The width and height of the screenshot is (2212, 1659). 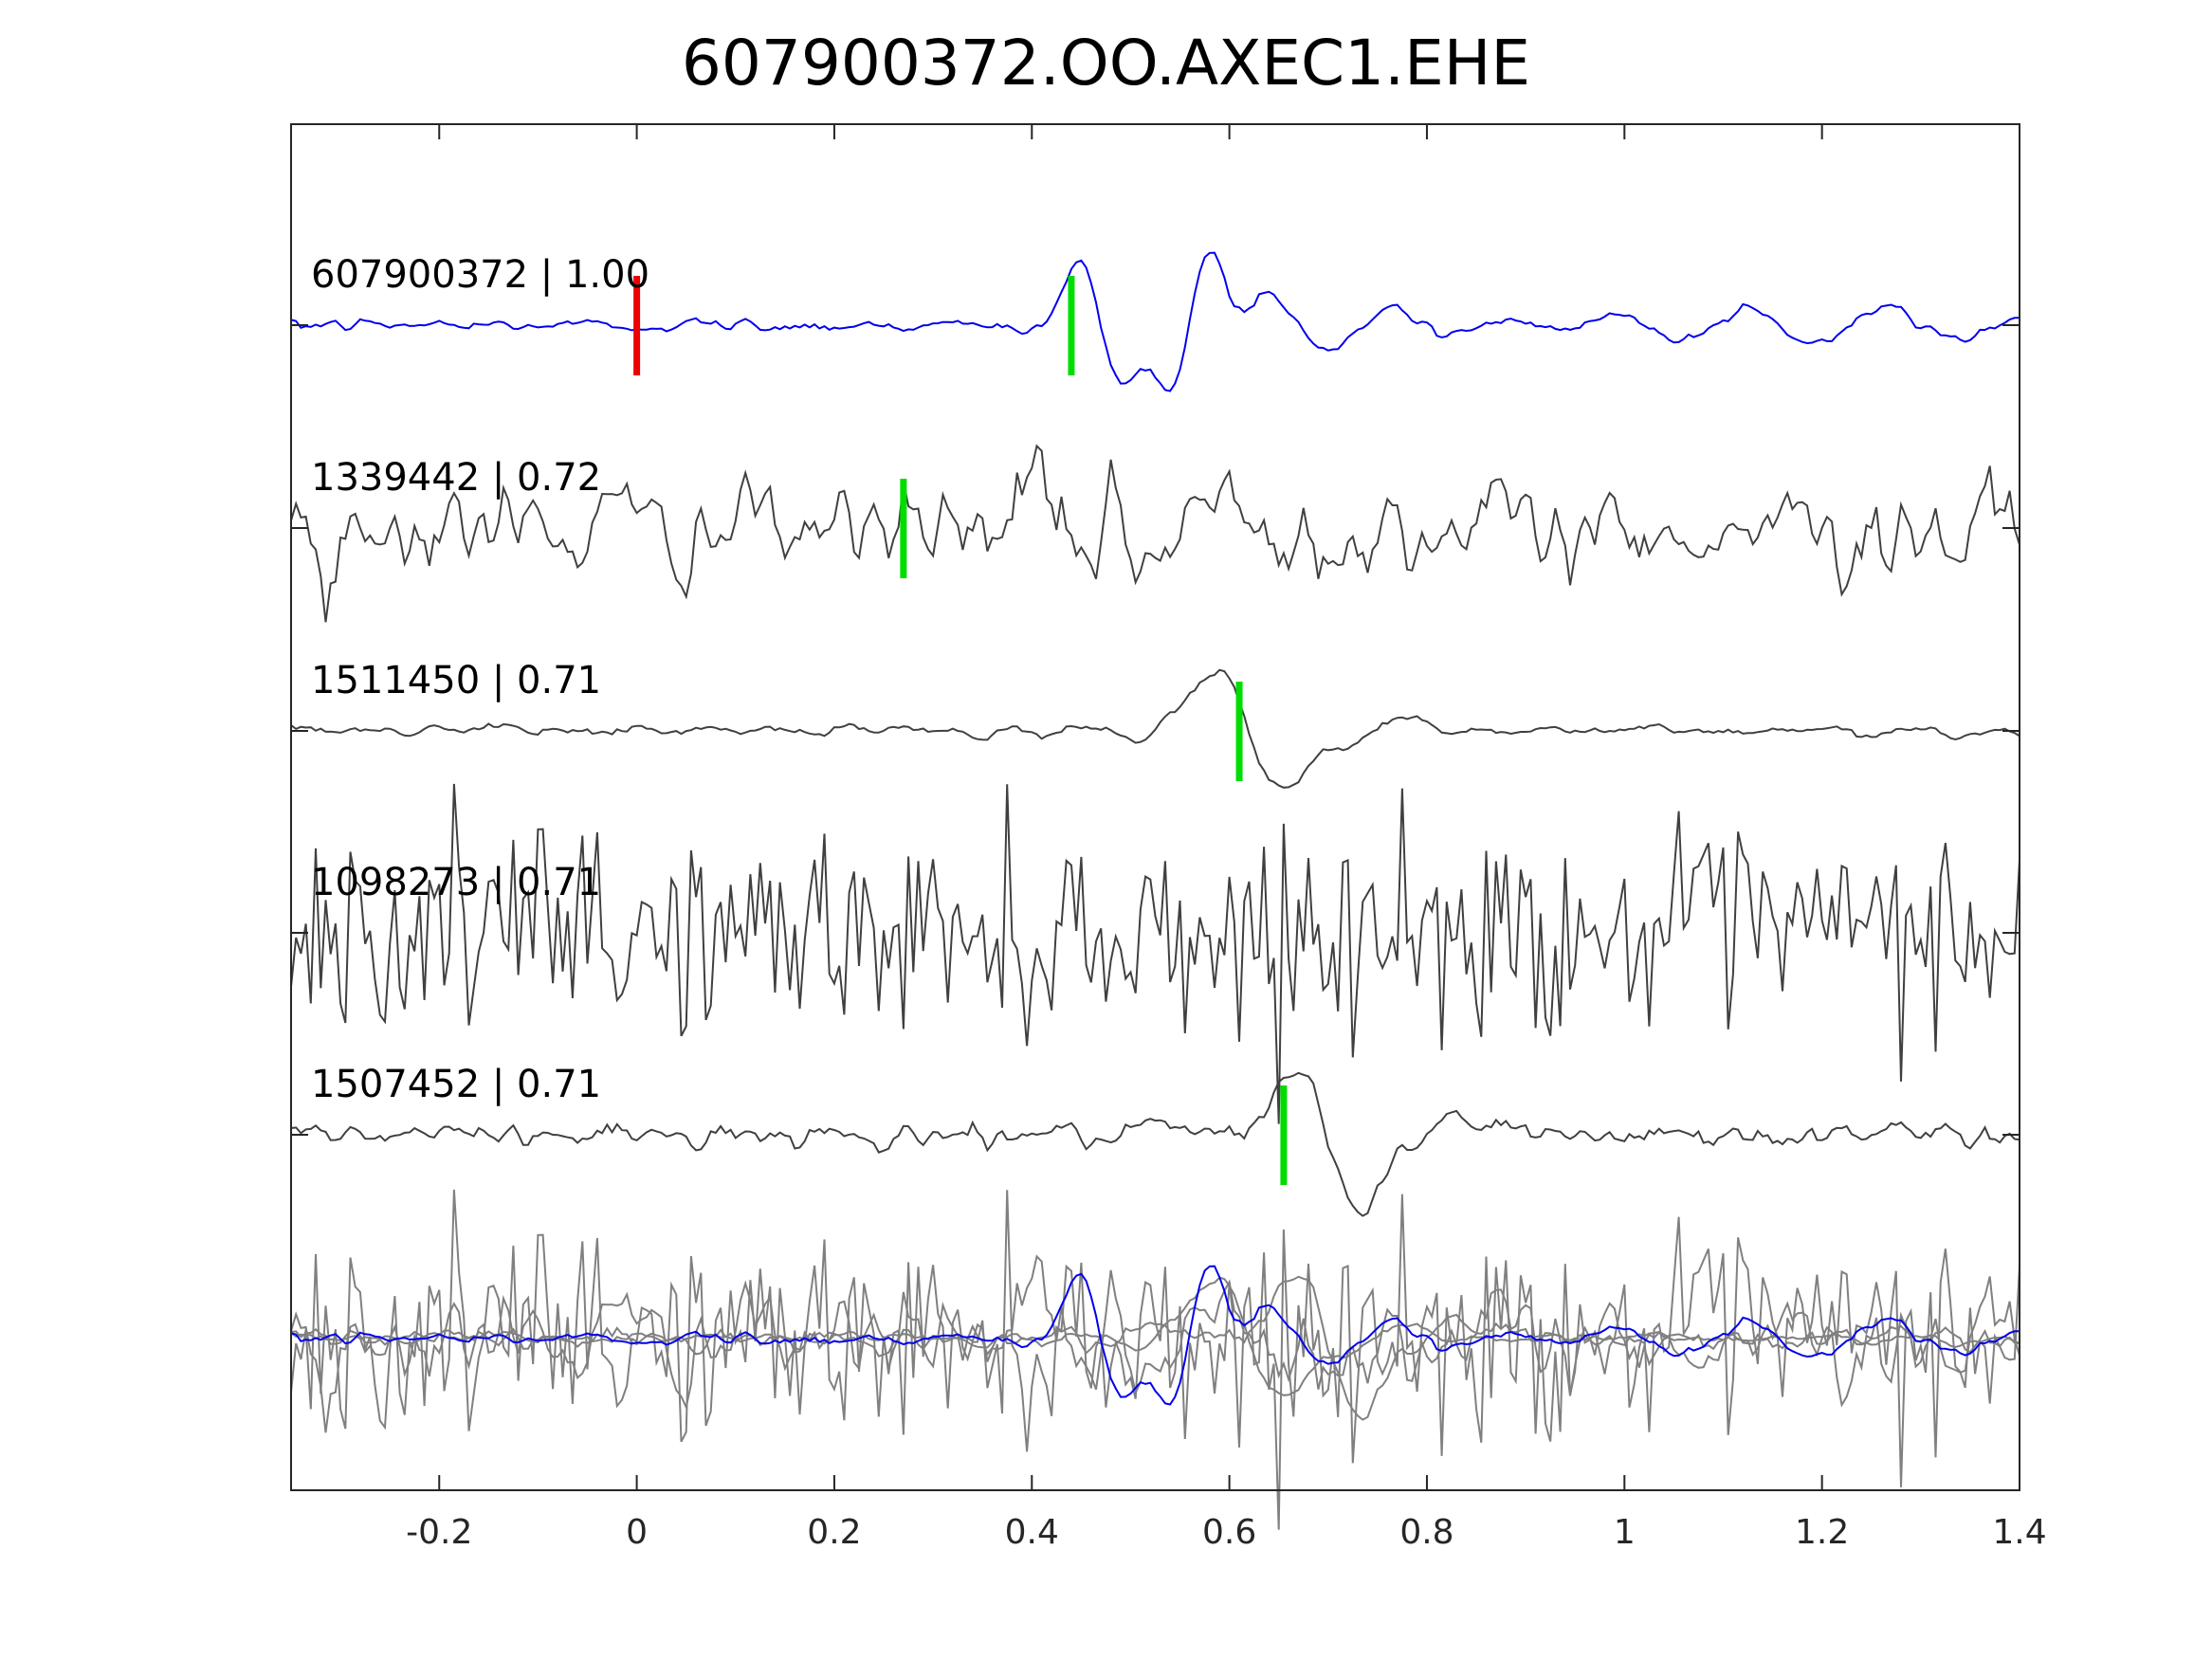 I want to click on x-tick-label: -0.2, so click(x=439, y=1532).